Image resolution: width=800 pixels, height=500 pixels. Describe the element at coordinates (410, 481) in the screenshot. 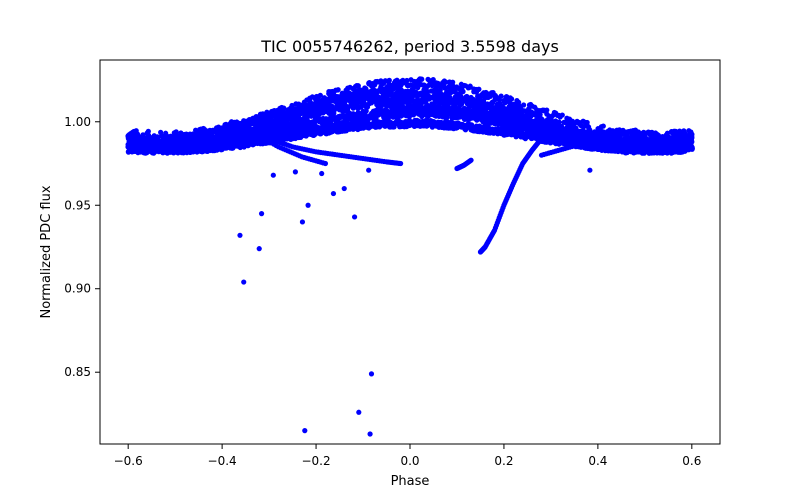

I see `x-axis-label: Phase` at that location.